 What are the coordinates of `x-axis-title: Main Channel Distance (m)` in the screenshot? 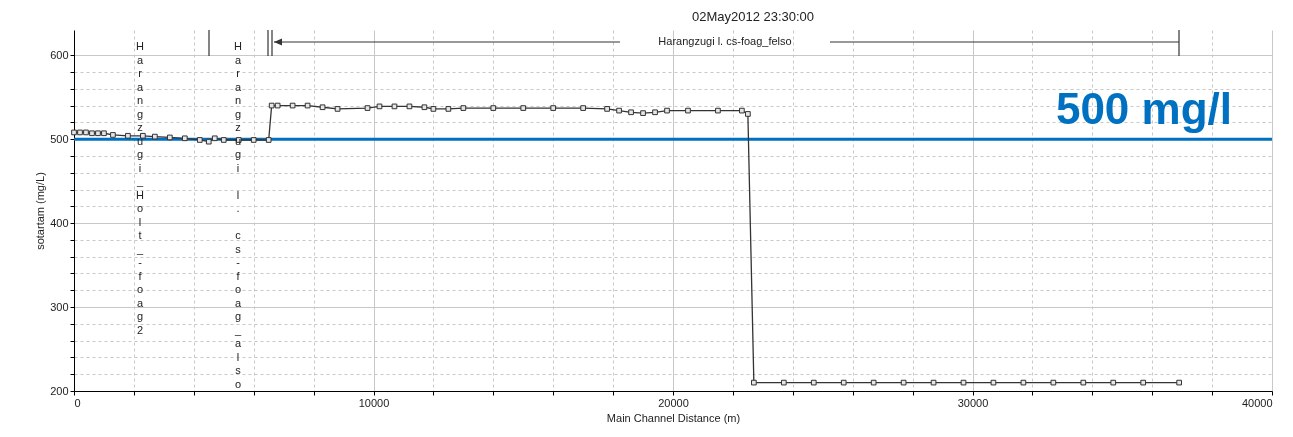 It's located at (673, 417).